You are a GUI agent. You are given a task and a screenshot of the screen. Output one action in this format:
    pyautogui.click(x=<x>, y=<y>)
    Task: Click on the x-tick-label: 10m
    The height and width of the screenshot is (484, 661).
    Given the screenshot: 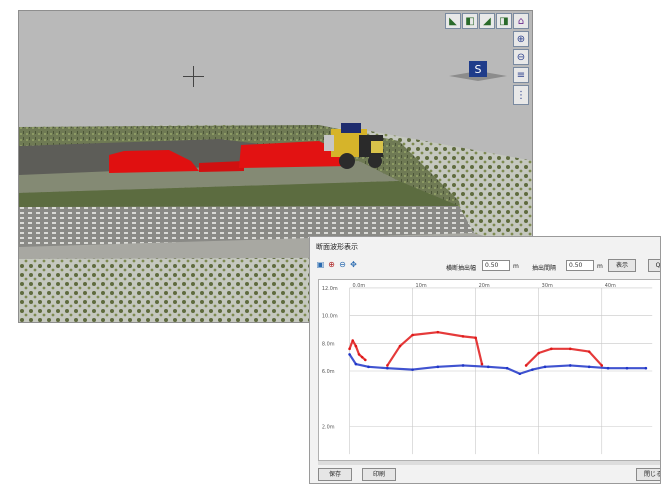 What is the action you would take?
    pyautogui.click(x=421, y=286)
    